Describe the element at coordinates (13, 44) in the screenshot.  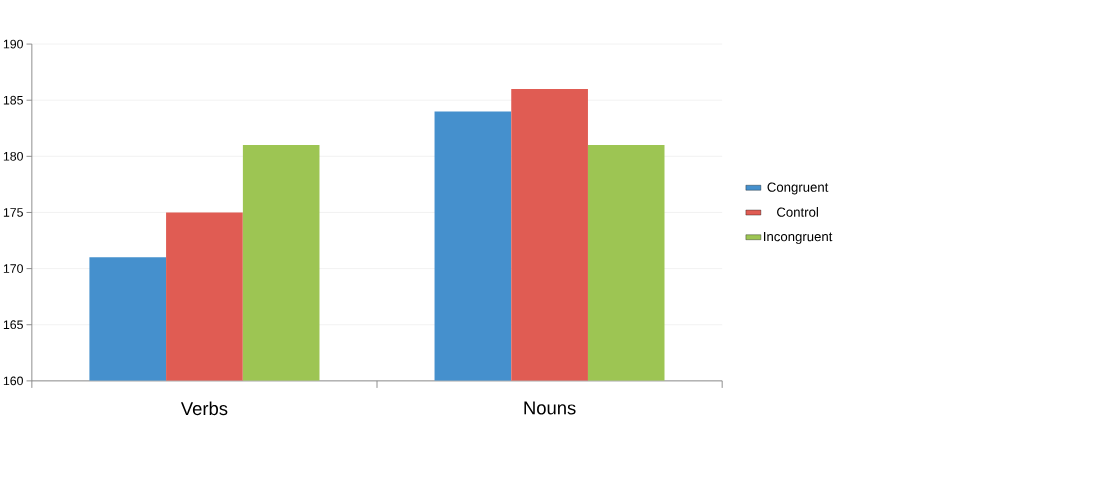
I see `y-tick-label: 190` at that location.